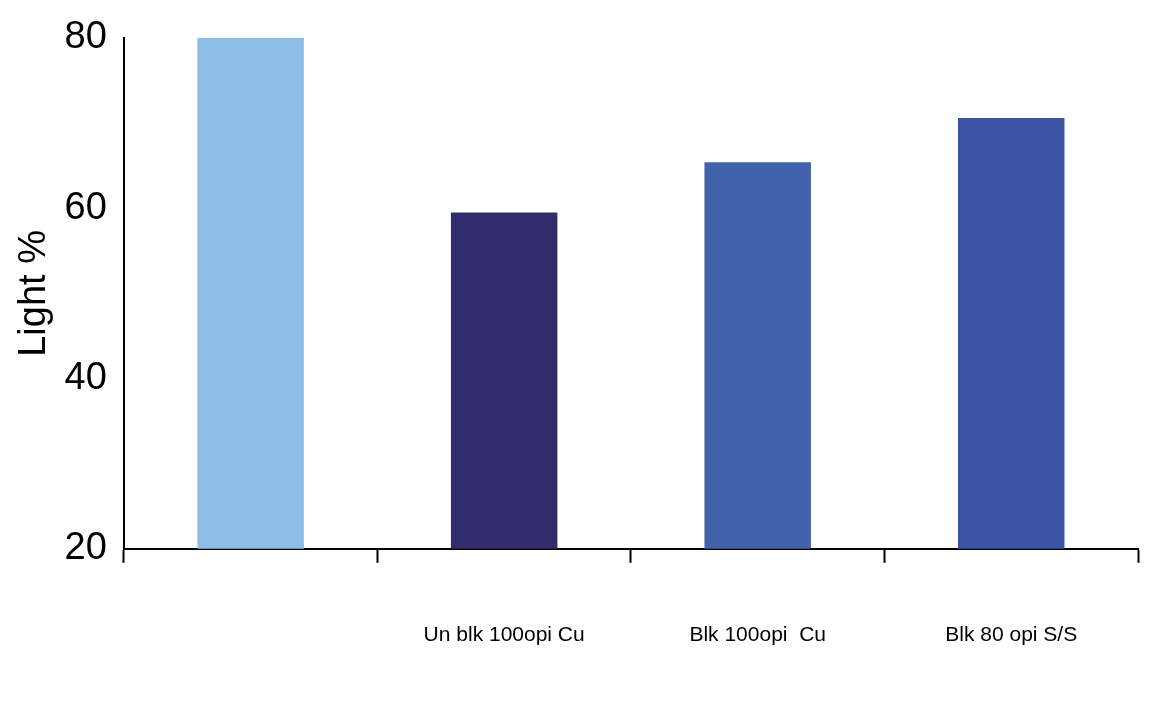 This screenshot has width=1167, height=724. Describe the element at coordinates (85, 546) in the screenshot. I see `y-tick-label: 20` at that location.